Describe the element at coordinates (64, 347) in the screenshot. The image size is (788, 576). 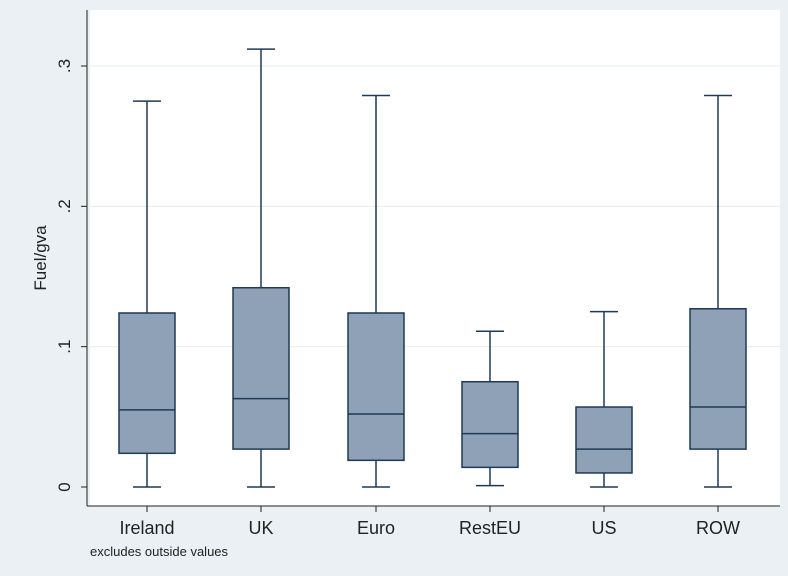
I see `ytick-label-1: .1` at that location.